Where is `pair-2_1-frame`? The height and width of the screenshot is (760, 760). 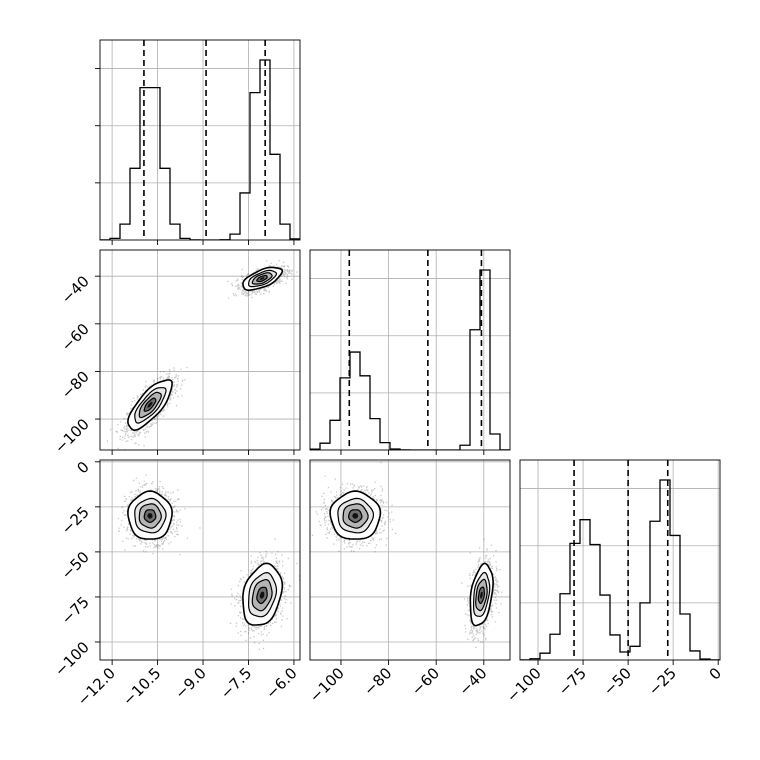 pair-2_1-frame is located at coordinates (410, 560).